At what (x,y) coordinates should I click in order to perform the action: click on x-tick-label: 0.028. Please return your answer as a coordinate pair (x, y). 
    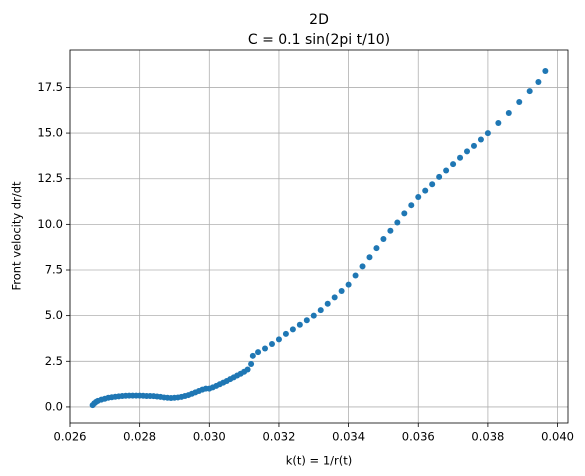
    Looking at the image, I should click on (139, 437).